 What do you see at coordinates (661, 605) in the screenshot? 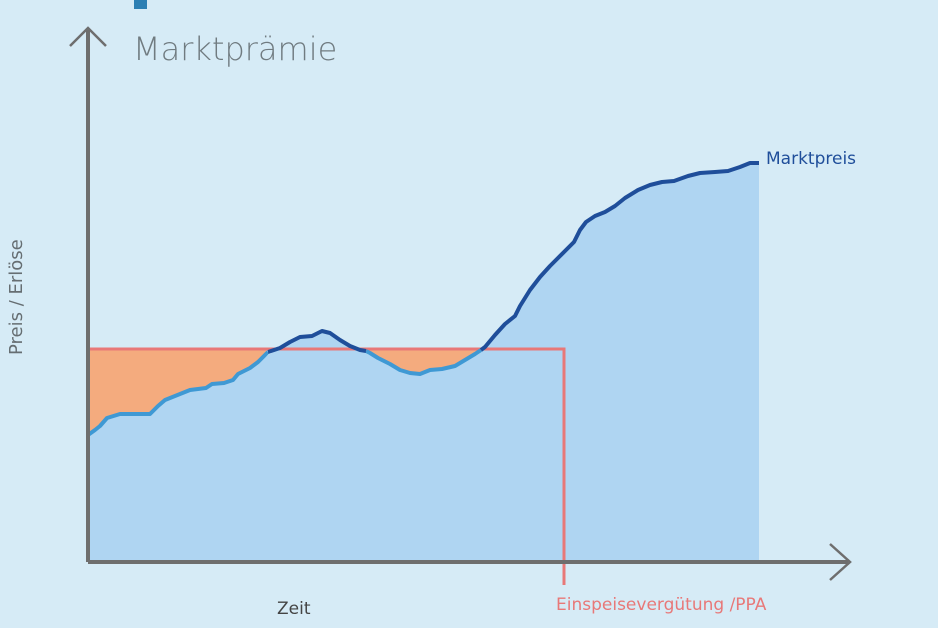
I see `feed-in-tariff-label: Einspeisevergütung /PPA` at bounding box center [661, 605].